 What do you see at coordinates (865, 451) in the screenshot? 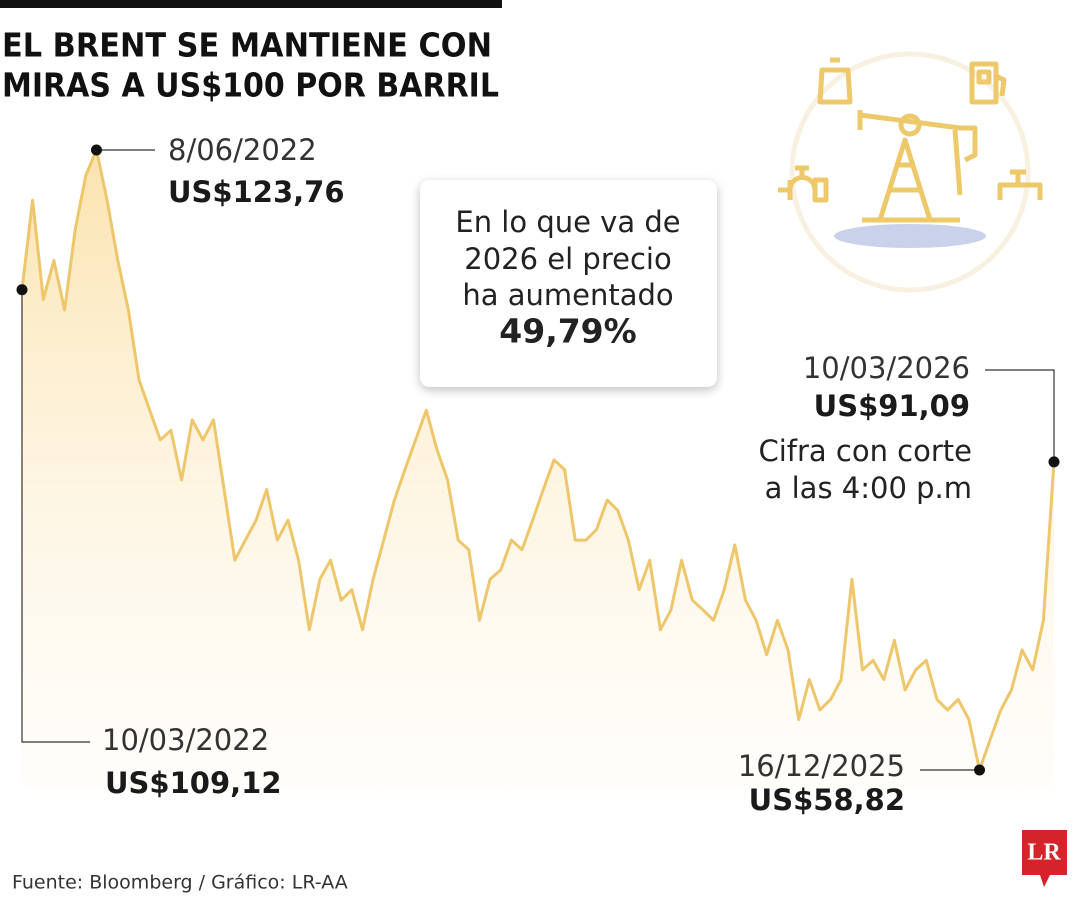
I see `note: Cifra con corte` at bounding box center [865, 451].